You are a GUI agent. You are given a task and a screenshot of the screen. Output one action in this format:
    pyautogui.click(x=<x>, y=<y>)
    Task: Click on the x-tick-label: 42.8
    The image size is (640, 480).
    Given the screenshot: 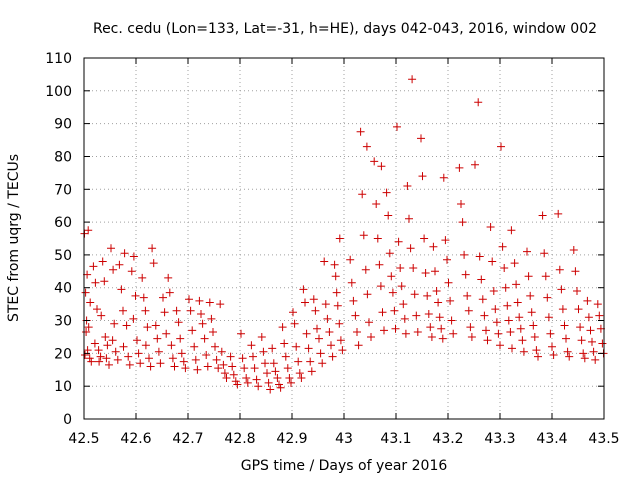 What is the action you would take?
    pyautogui.click(x=239, y=439)
    